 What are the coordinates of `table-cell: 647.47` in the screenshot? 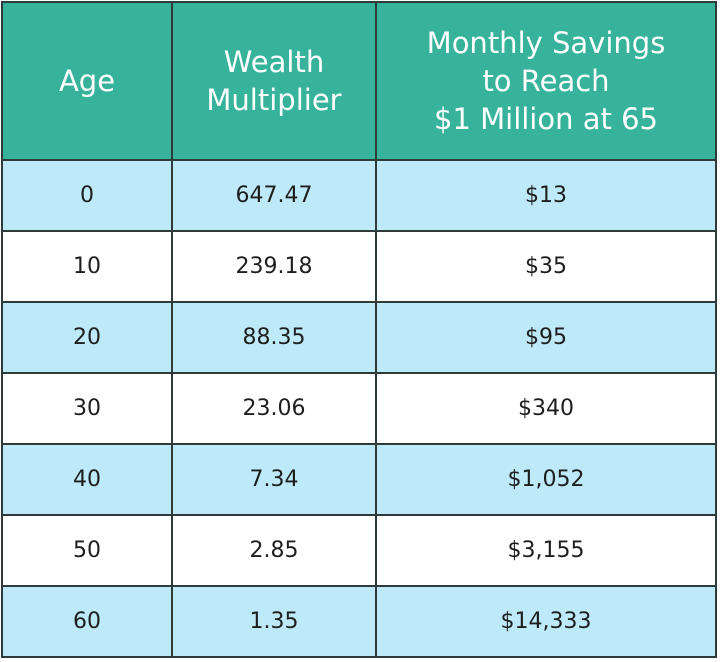 It's located at (274, 195).